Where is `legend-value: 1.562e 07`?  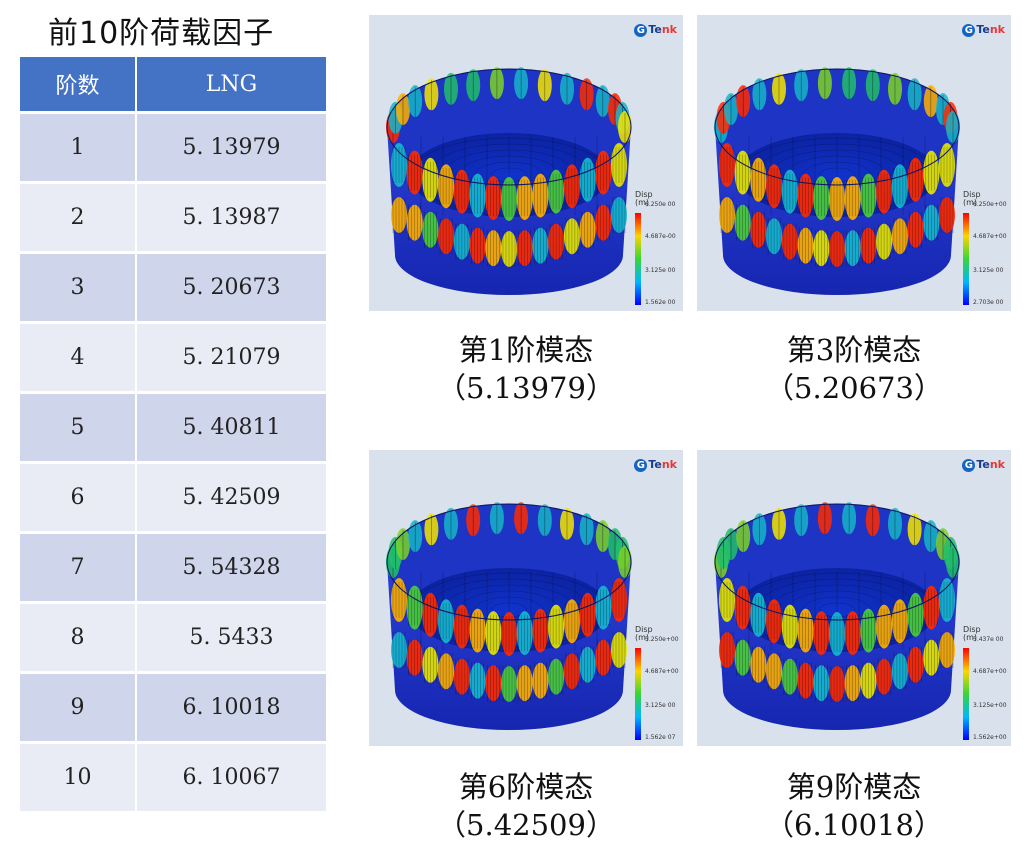
legend-value: 1.562e 07 is located at coordinates (660, 737).